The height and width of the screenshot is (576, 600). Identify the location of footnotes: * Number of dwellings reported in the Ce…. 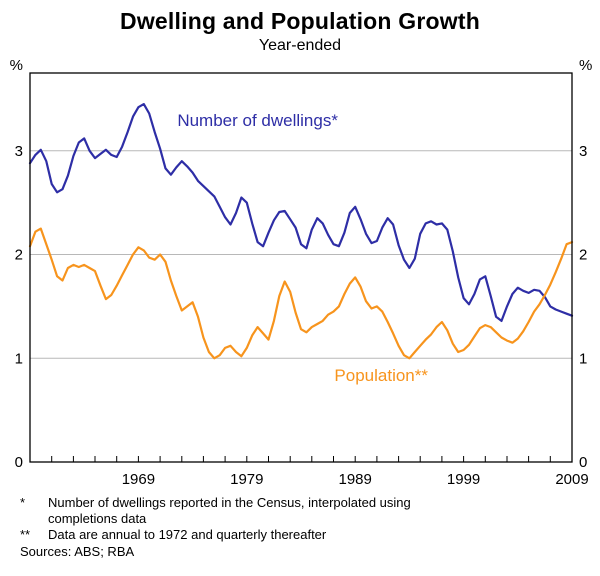
(300, 526).